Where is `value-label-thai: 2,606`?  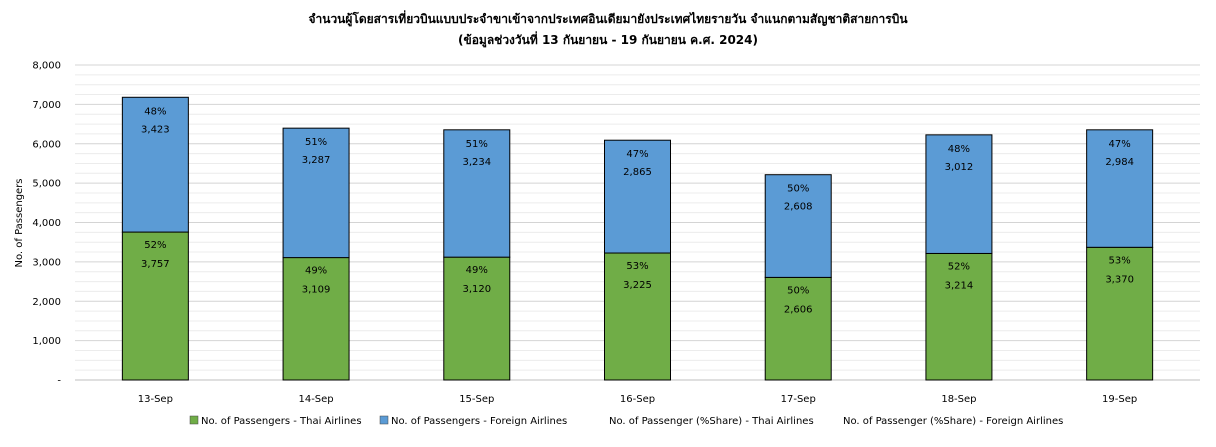 value-label-thai: 2,606 is located at coordinates (798, 309).